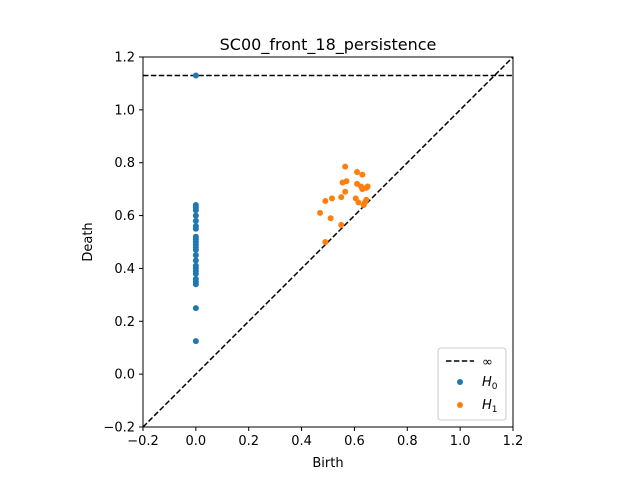 This screenshot has height=480, width=640. I want to click on legend-infinity-label: ∞, so click(487, 362).